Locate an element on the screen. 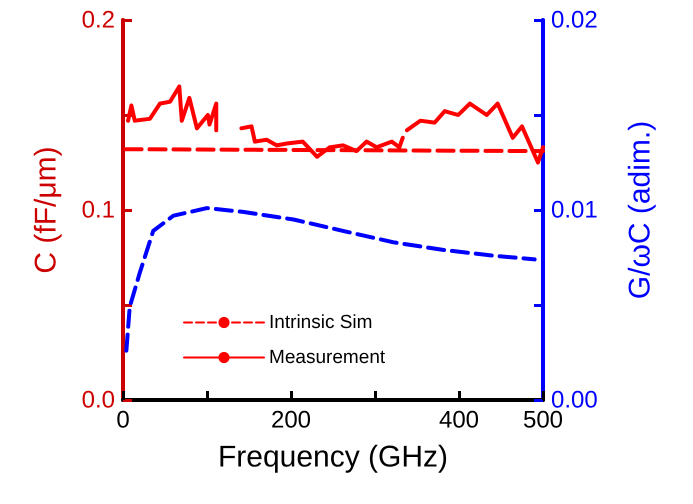 The image size is (693, 504). y-axis-title: C (fF/μm) is located at coordinates (46, 210).